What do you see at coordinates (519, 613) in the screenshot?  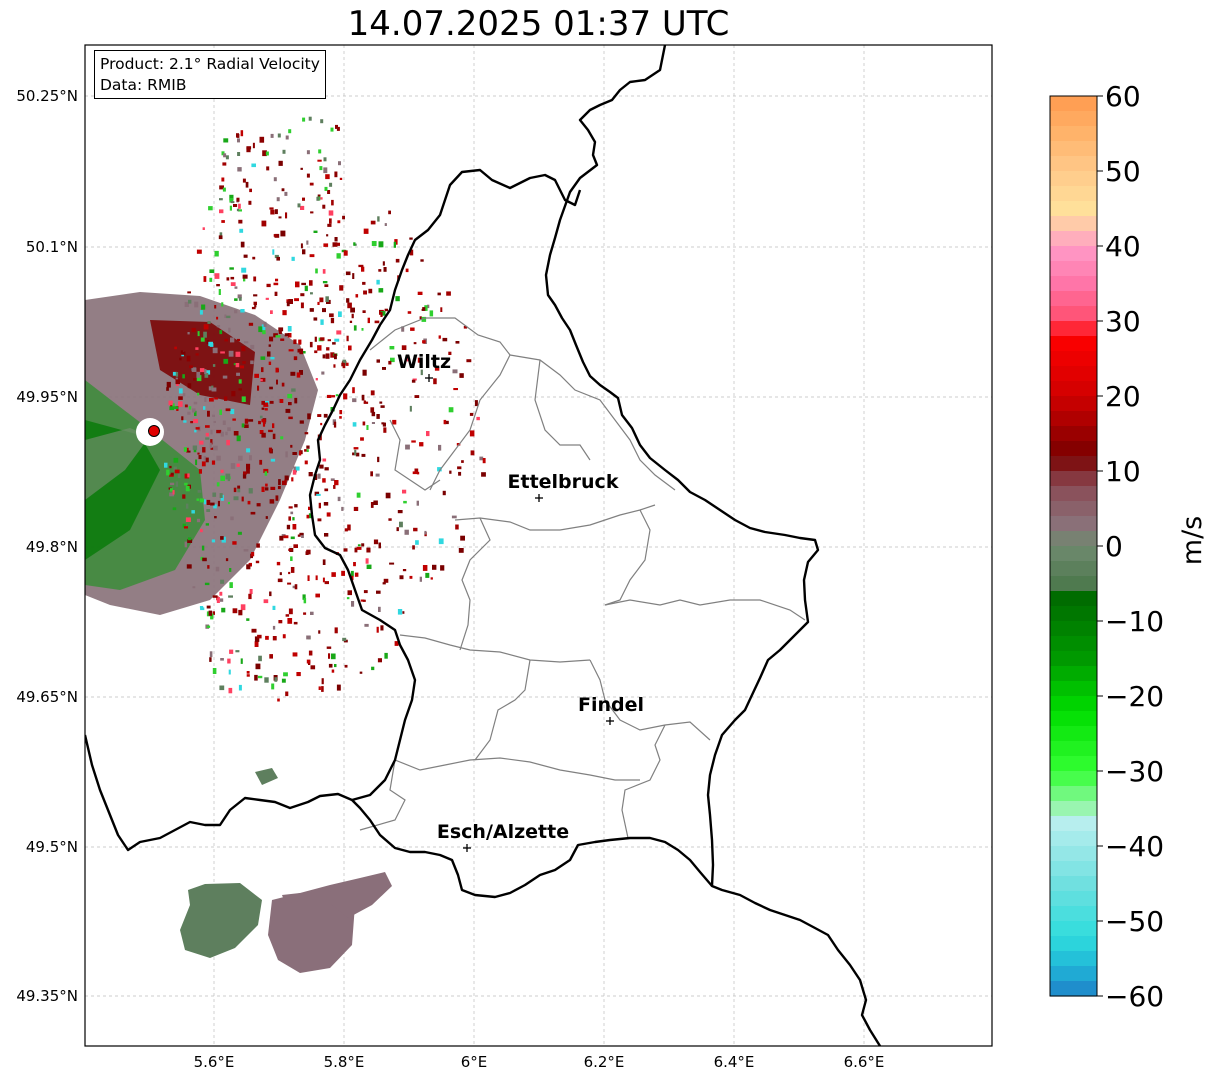 I see `city-markers` at bounding box center [519, 613].